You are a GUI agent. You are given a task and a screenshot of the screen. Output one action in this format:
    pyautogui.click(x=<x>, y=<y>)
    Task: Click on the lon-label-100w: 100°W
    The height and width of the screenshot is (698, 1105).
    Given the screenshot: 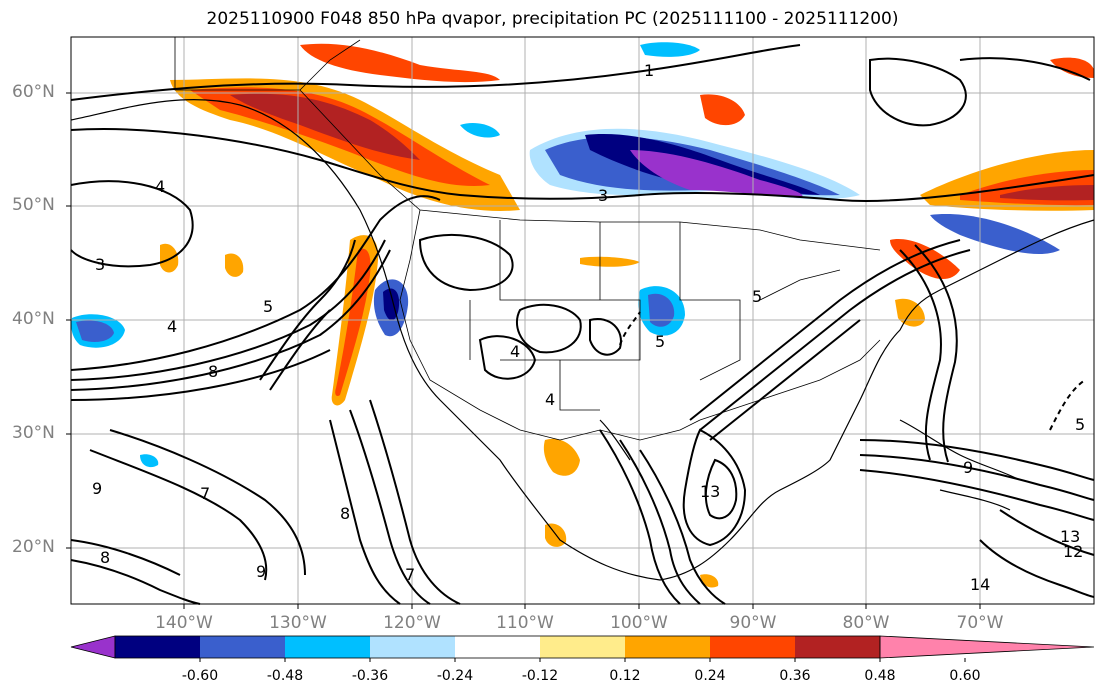 What is the action you would take?
    pyautogui.click(x=639, y=623)
    